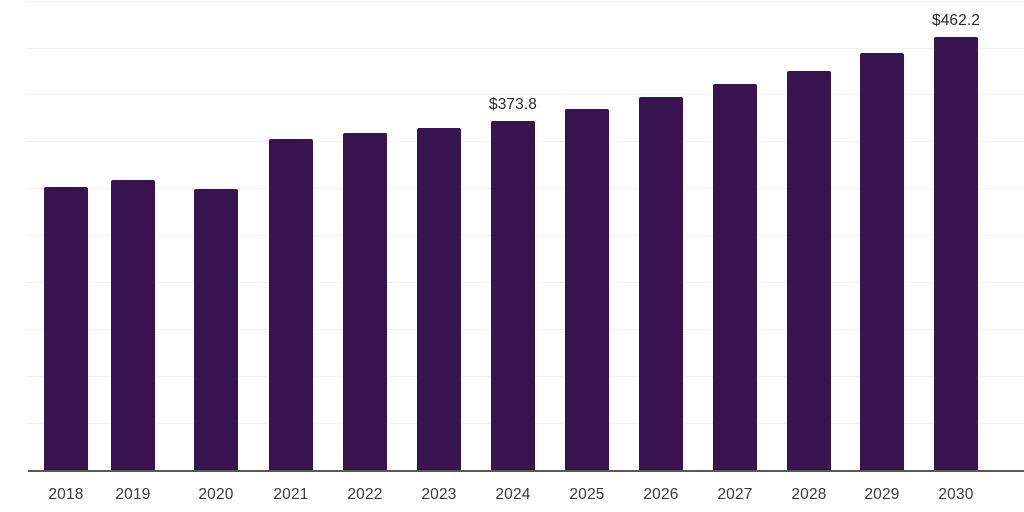 This screenshot has width=1024, height=512. I want to click on x-axis-label-2028: 2028, so click(809, 494).